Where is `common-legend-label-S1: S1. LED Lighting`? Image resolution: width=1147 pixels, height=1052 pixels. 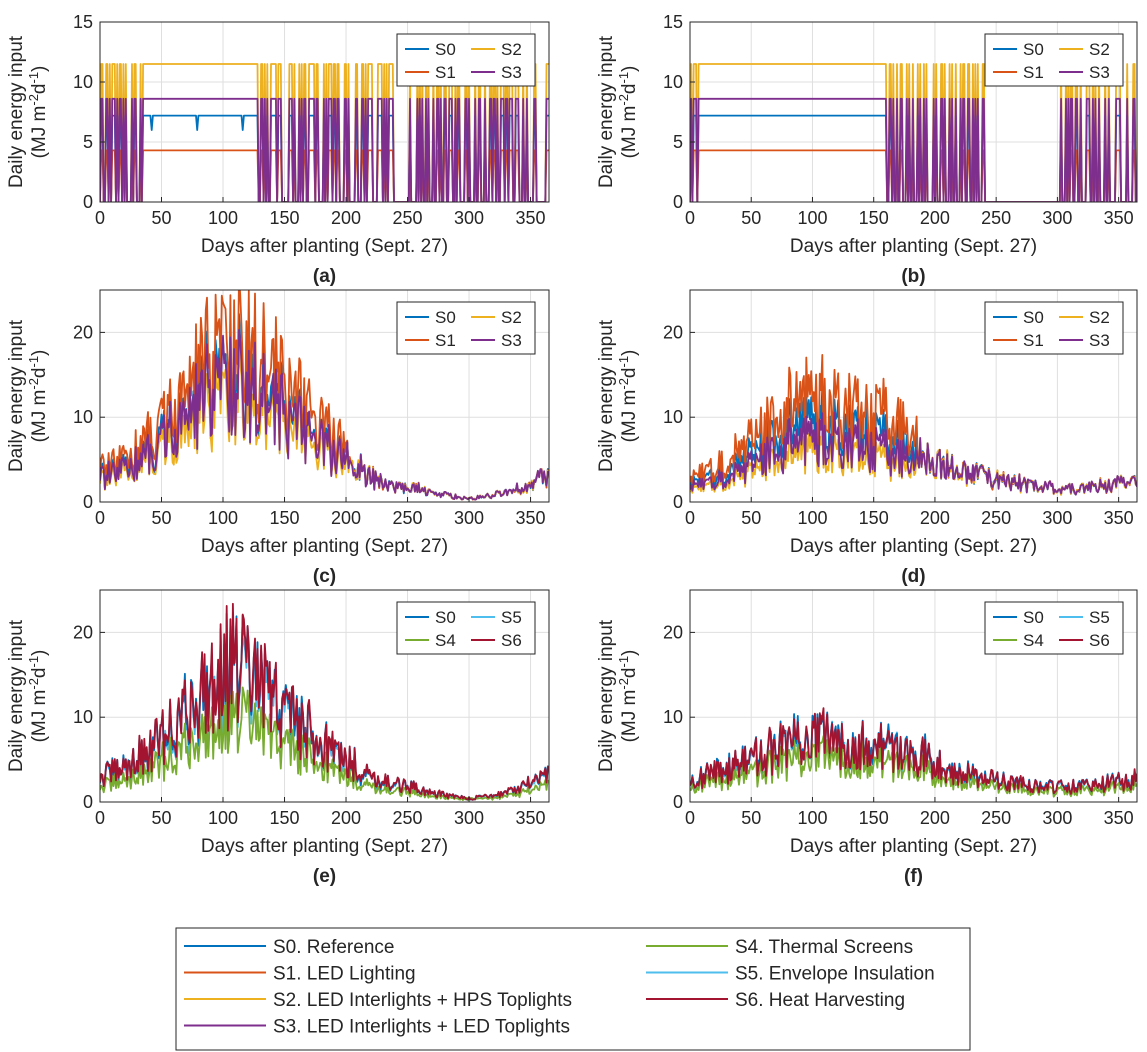
common-legend-label-S1: S1. LED Lighting is located at coordinates (344, 974).